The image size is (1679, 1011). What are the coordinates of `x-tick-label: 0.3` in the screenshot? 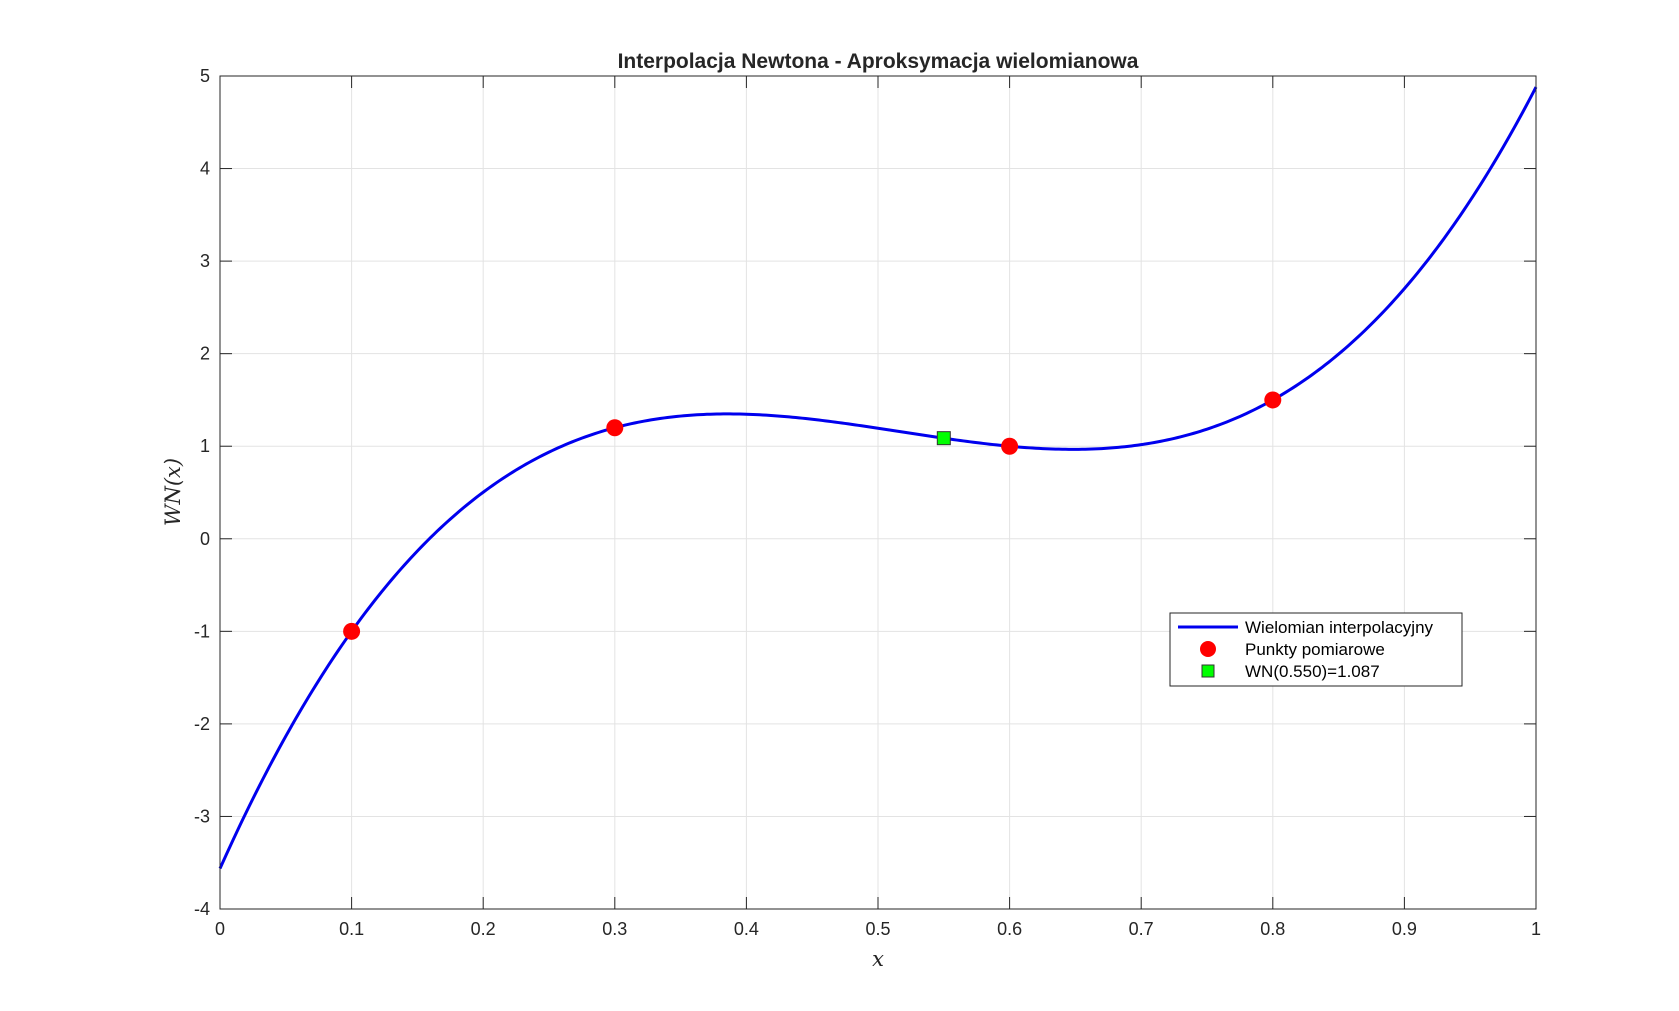 It's located at (614, 929).